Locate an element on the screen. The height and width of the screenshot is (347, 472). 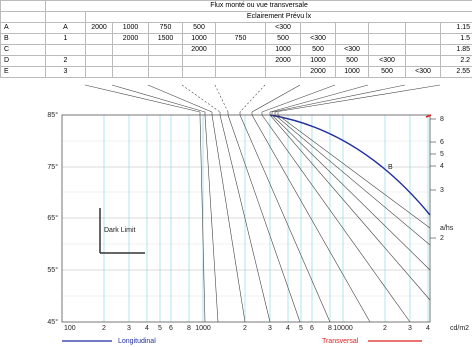
y-label: 75° is located at coordinates (52, 167).